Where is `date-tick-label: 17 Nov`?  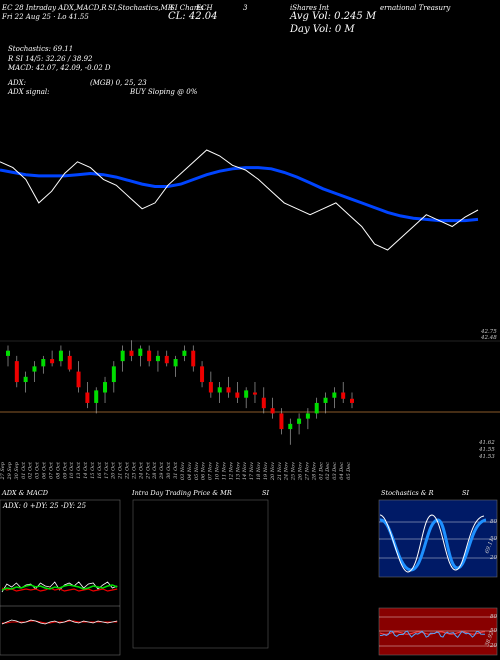 date-tick-label: 17 Nov is located at coordinates (252, 471).